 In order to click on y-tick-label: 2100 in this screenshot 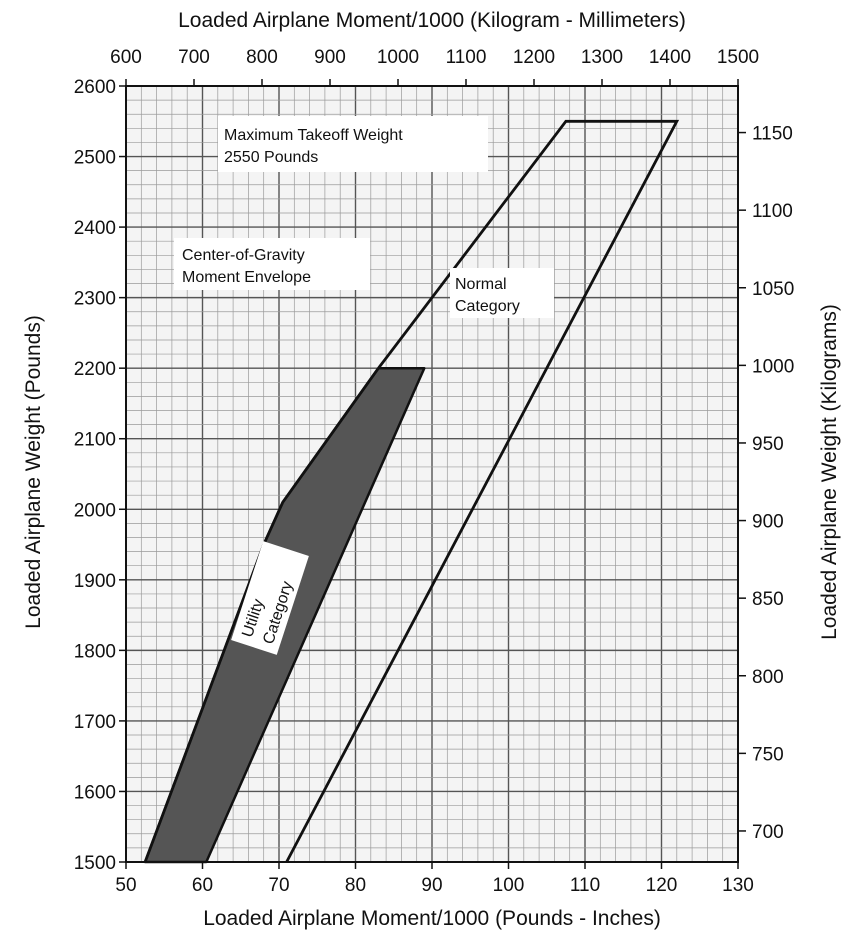, I will do `click(95, 440)`.